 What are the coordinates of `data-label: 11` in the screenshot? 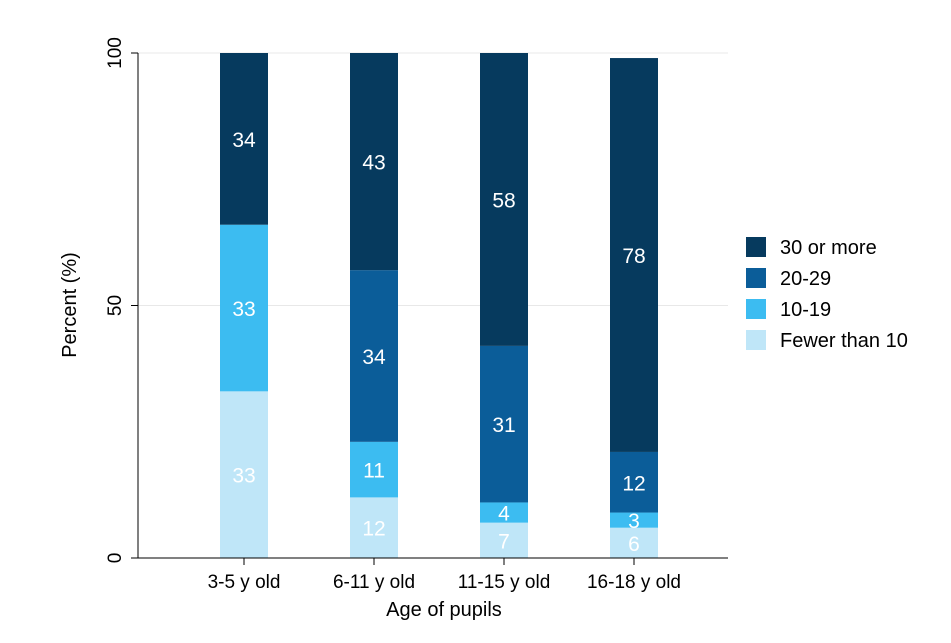 It's located at (374, 471).